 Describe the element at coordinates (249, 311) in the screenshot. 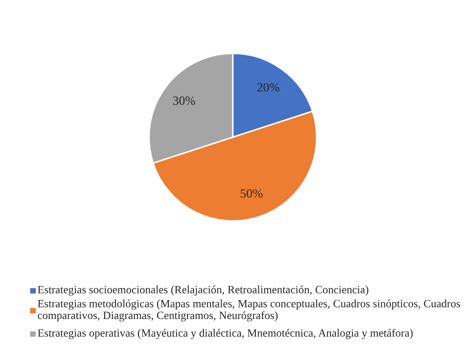

I see `legend-label: Estrategias metodológicas (Mapas mentales, Mapas conceptuales, Cuadros sinópticos, Cuadros comparativos, Diagramas, Centigramos, Neurógrafos)` at that location.